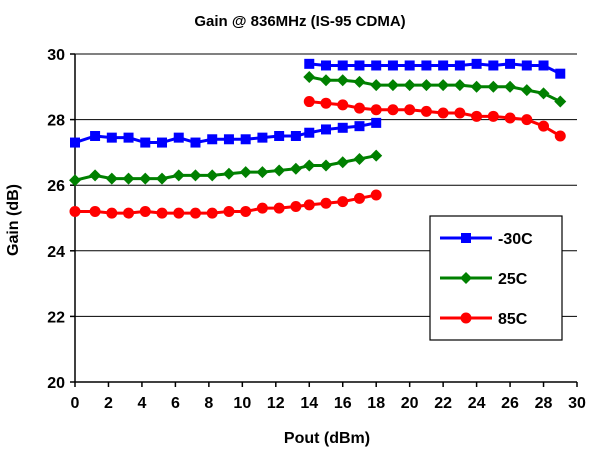  What do you see at coordinates (208, 403) in the screenshot?
I see `x-tick-label: 8` at bounding box center [208, 403].